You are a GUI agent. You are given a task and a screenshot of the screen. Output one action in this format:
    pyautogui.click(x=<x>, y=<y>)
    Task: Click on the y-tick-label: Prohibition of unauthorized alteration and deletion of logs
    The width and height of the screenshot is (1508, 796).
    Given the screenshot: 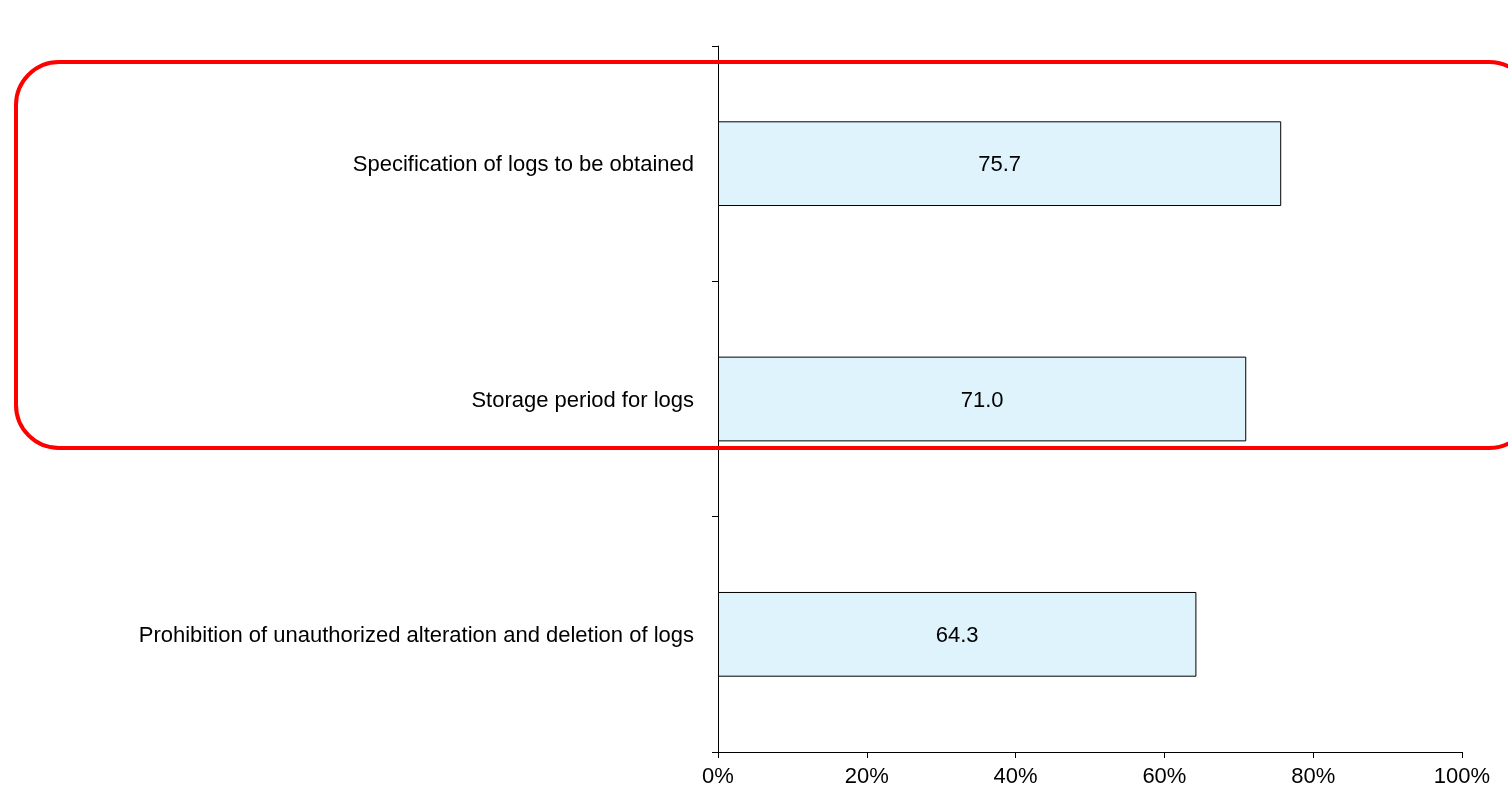 What is the action you would take?
    pyautogui.click(x=416, y=634)
    